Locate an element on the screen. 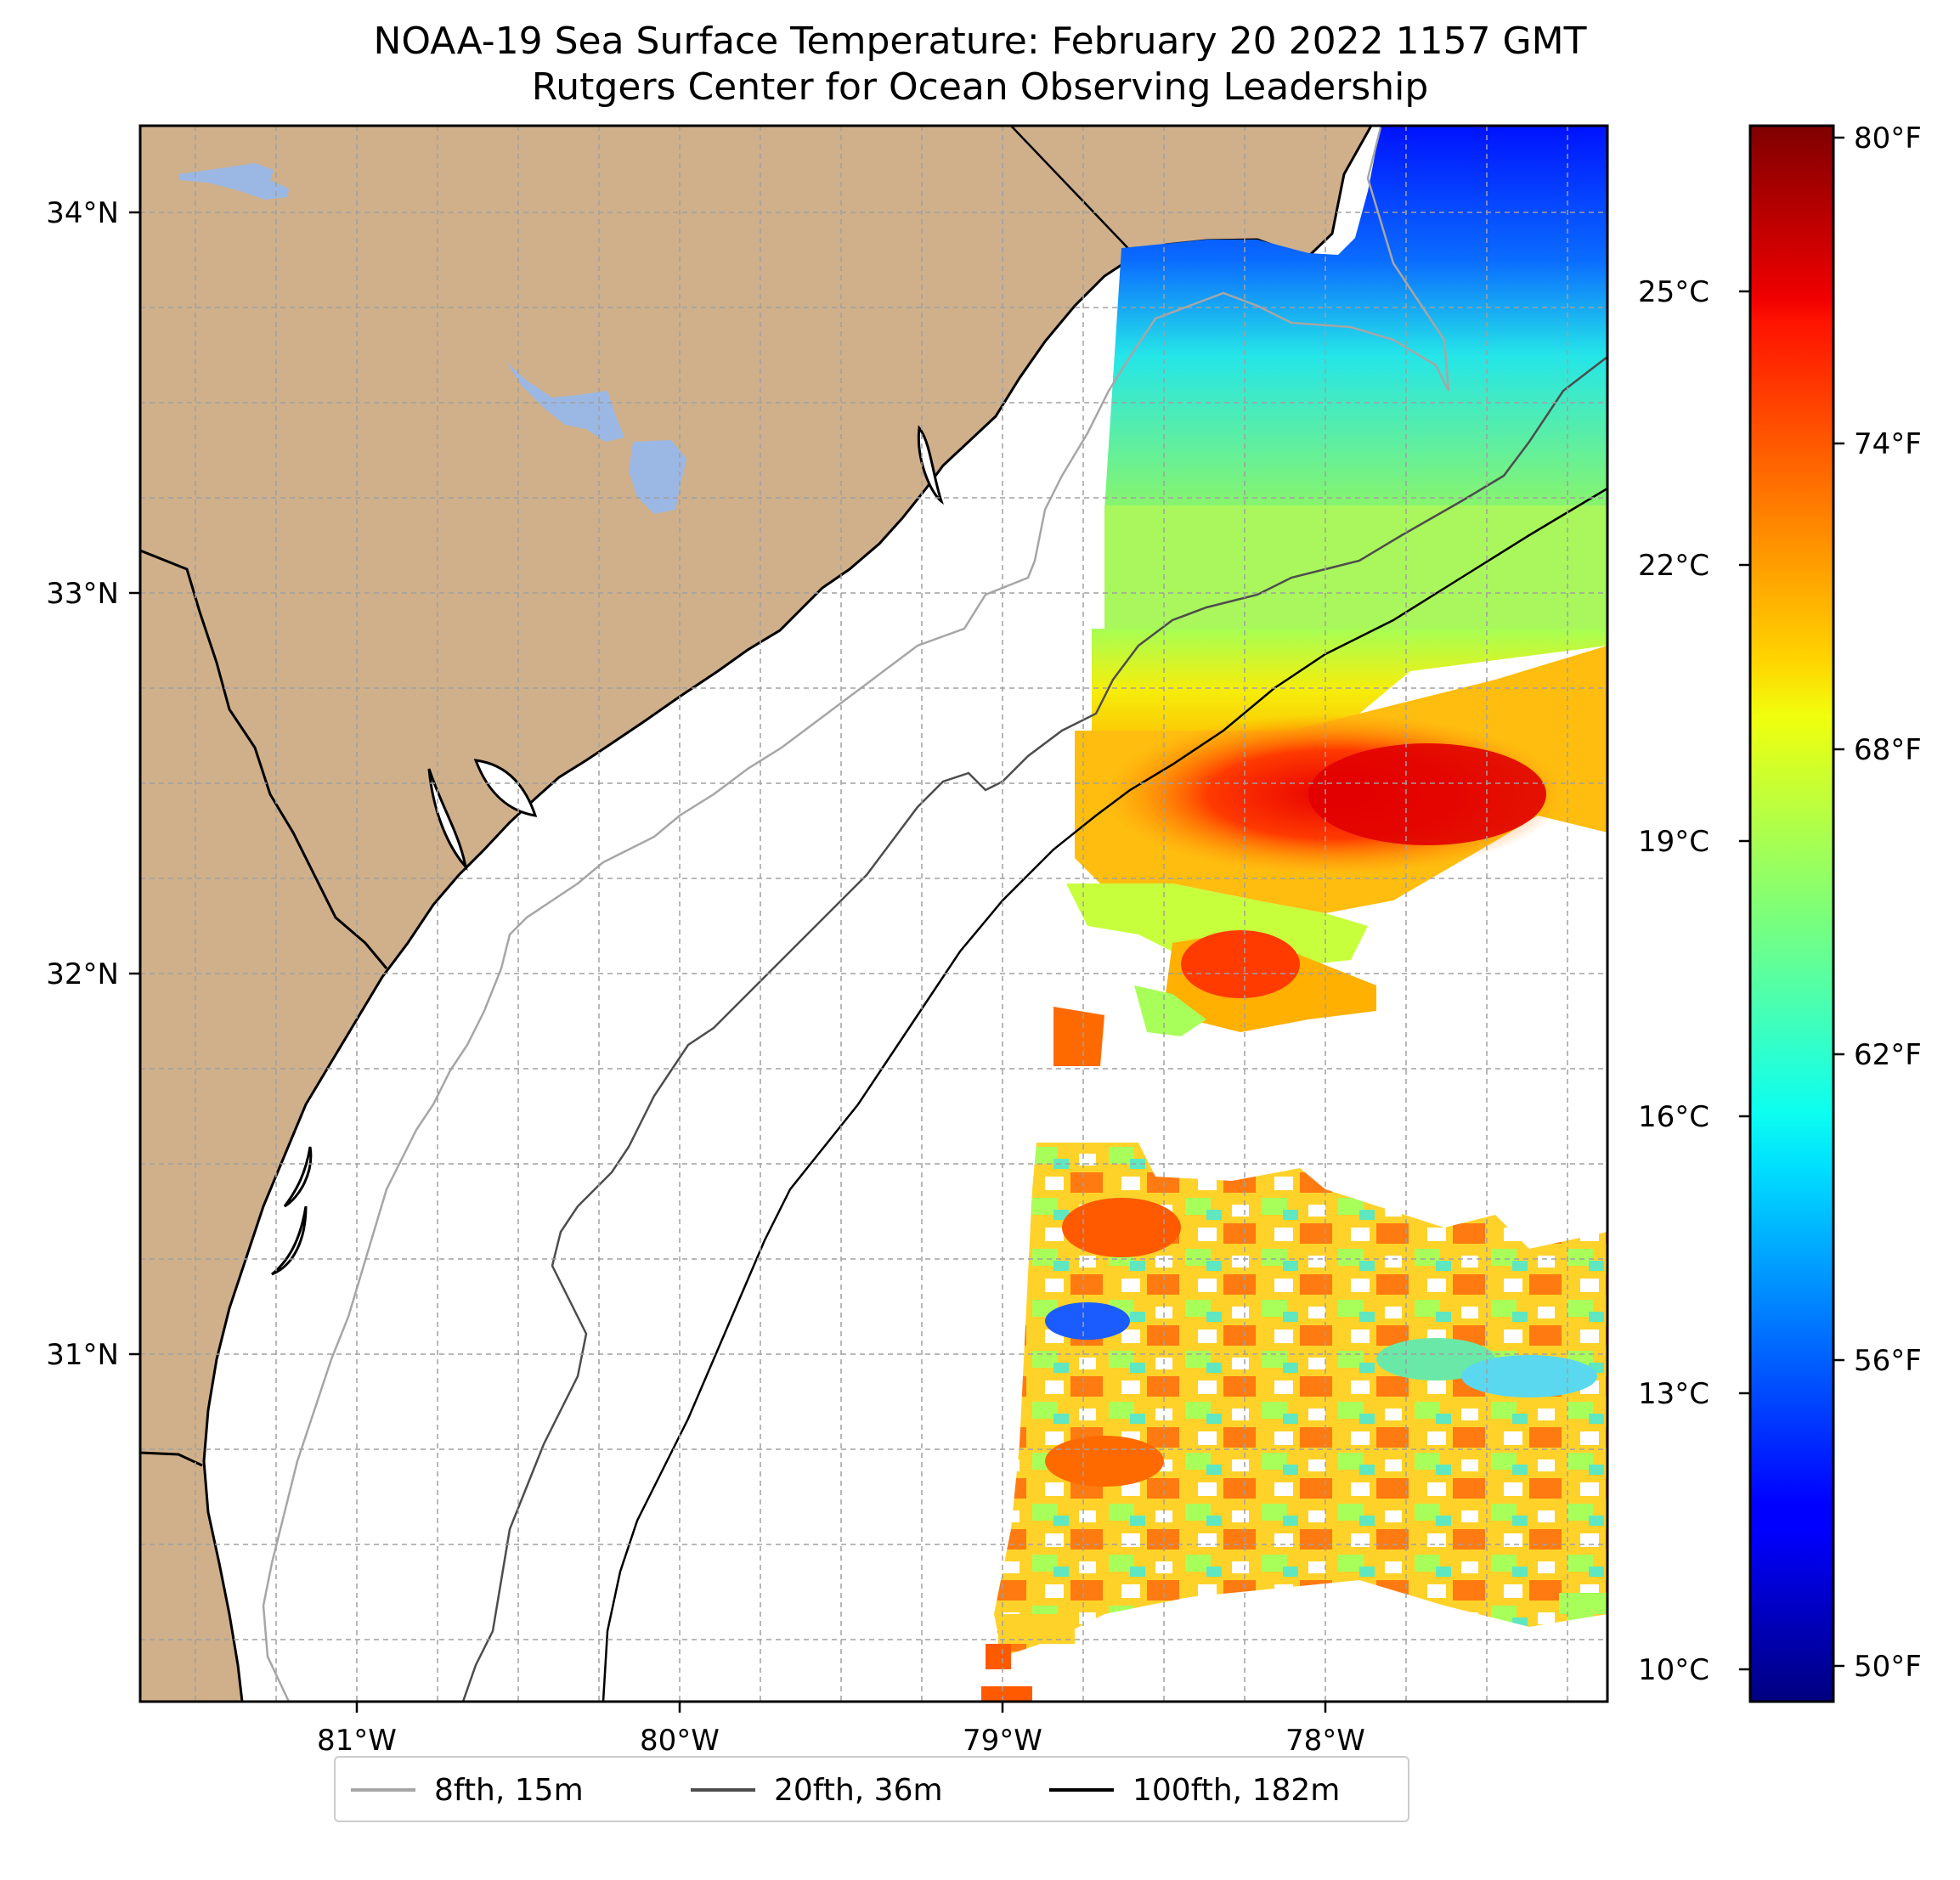  savannah-river is located at coordinates (264, 759).